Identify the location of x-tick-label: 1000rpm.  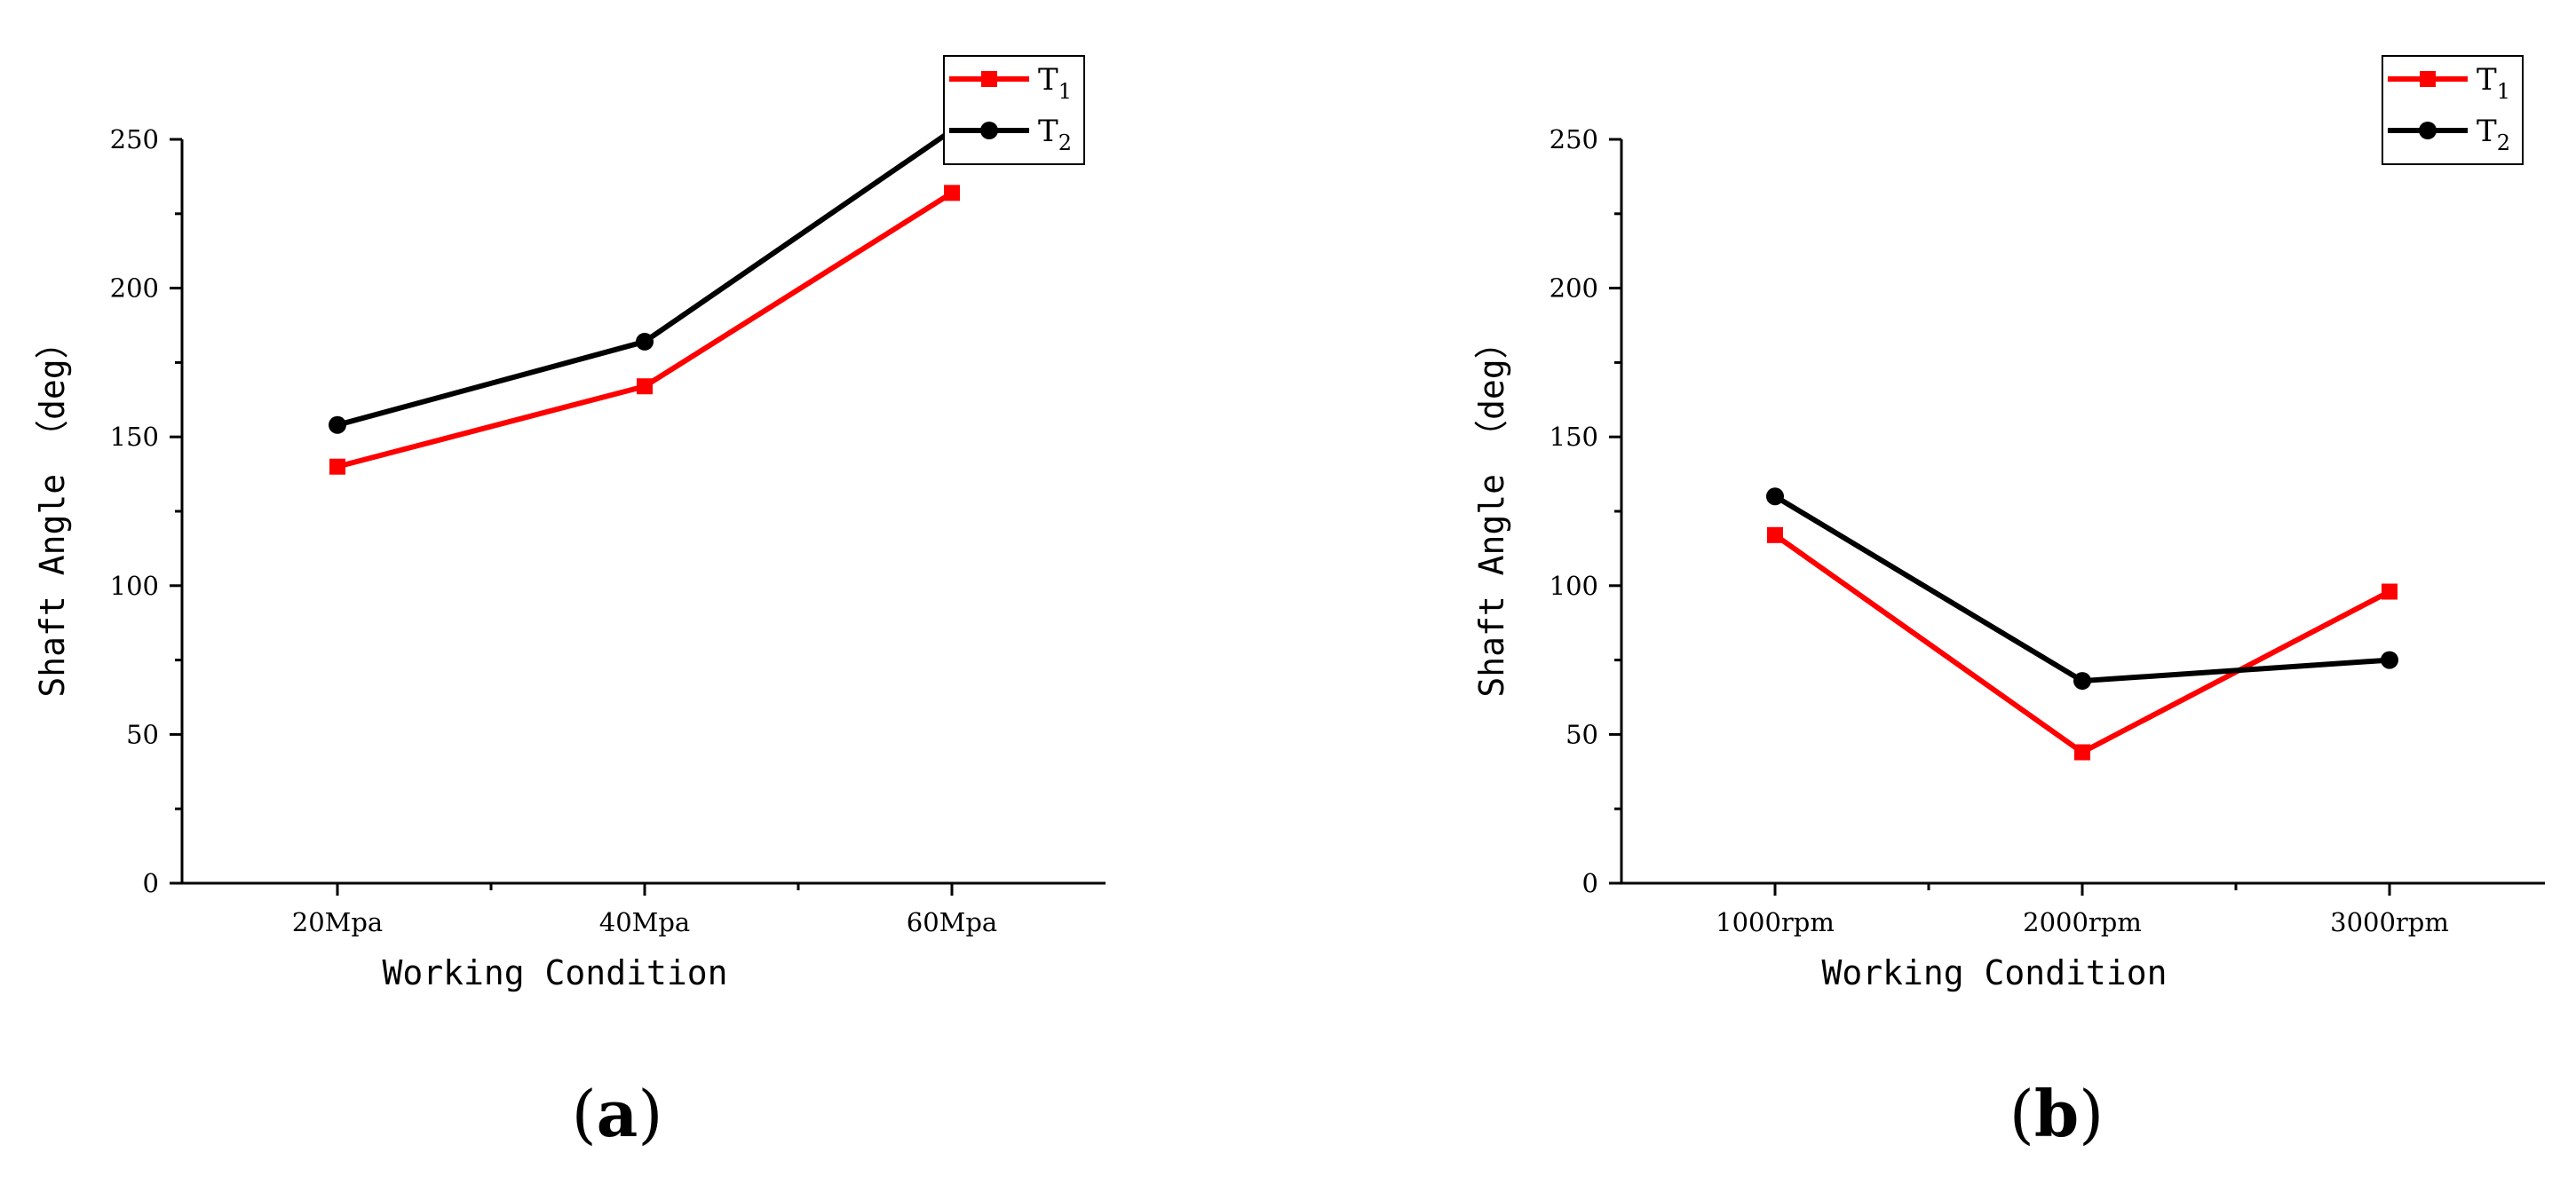
(1776, 922).